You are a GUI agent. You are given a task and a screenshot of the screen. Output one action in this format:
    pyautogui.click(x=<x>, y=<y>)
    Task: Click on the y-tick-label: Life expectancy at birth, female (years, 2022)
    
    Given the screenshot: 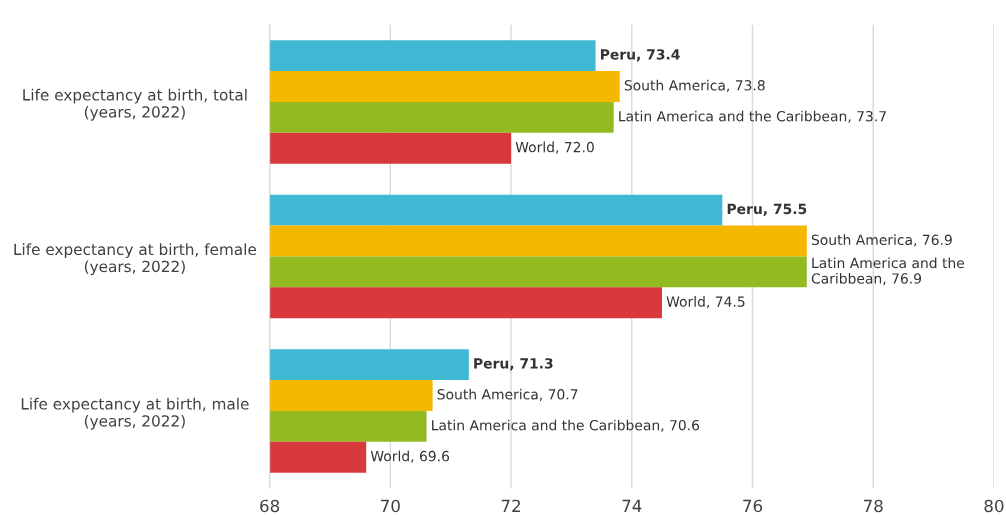 What is the action you would take?
    pyautogui.click(x=135, y=259)
    